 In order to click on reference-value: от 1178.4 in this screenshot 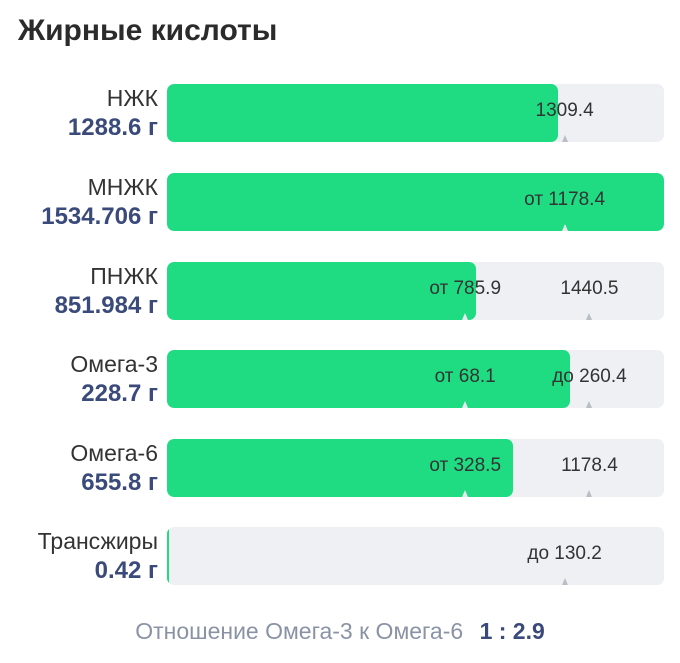, I will do `click(565, 199)`.